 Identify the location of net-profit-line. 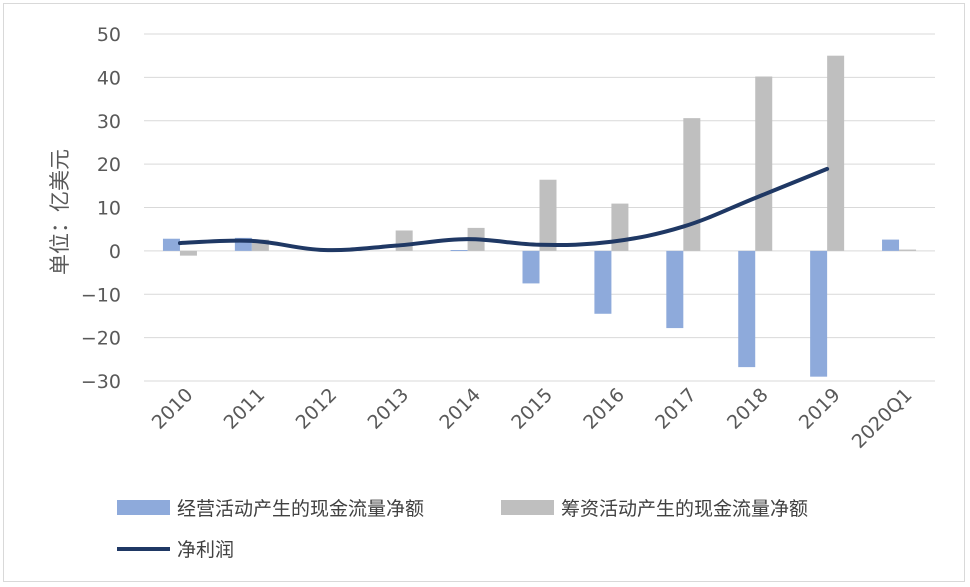
(503, 209).